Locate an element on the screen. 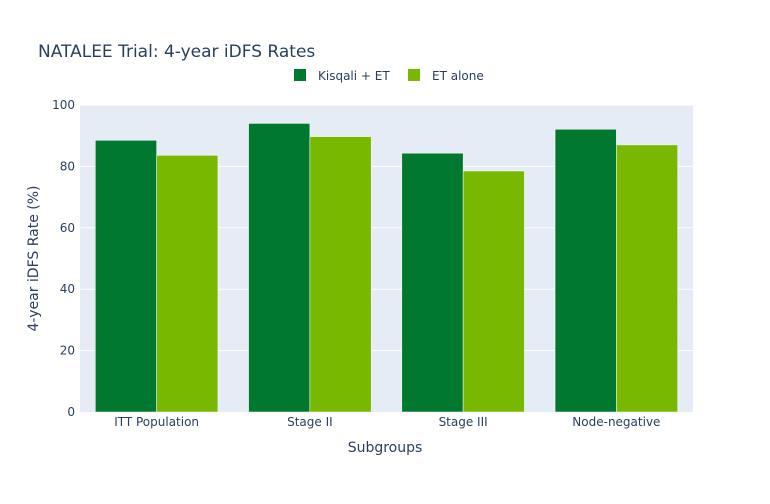 Image resolution: width=770 pixels, height=504 pixels. x-tick-label: Node-negative is located at coordinates (616, 422).